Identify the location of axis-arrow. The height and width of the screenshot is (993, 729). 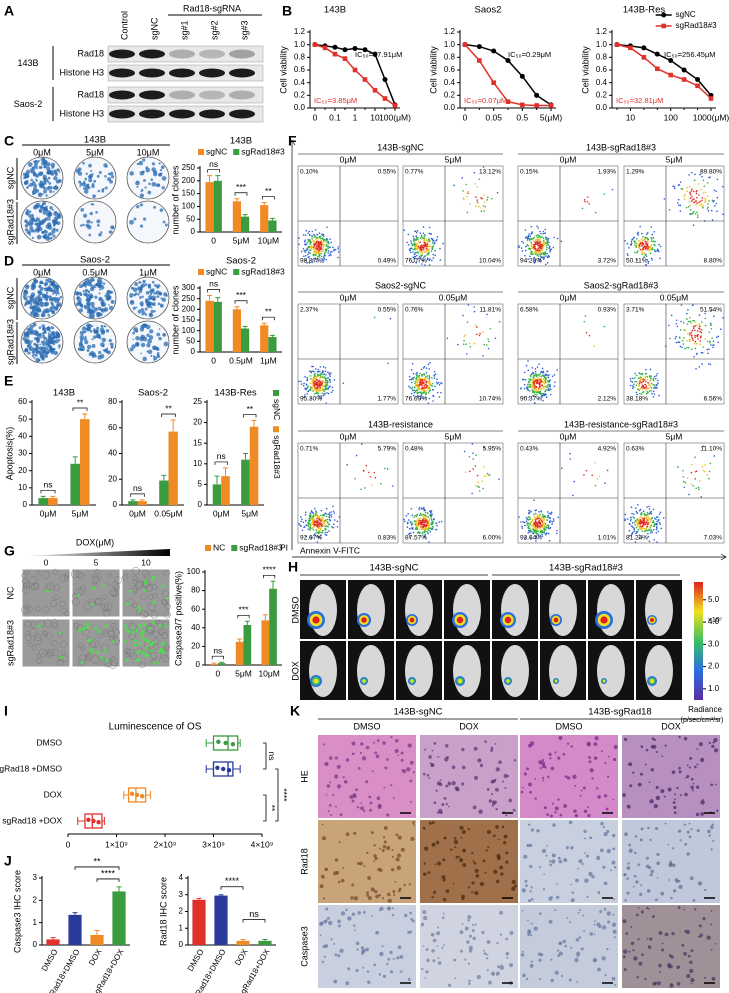
(292, 345).